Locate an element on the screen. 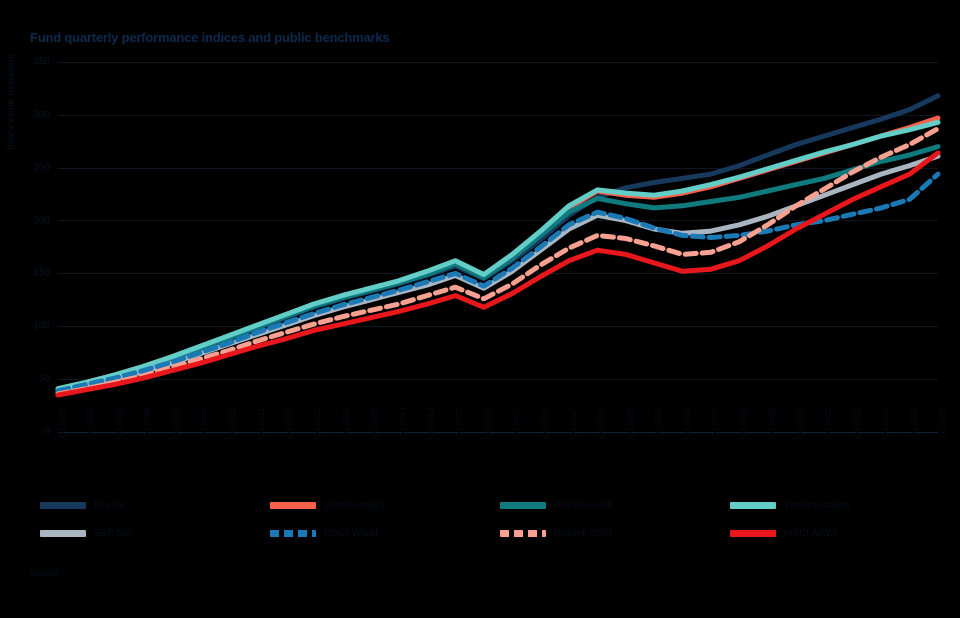 Image resolution: width=960 pixels, height=618 pixels. x-tick-label: Q1 2022 is located at coordinates (857, 422).